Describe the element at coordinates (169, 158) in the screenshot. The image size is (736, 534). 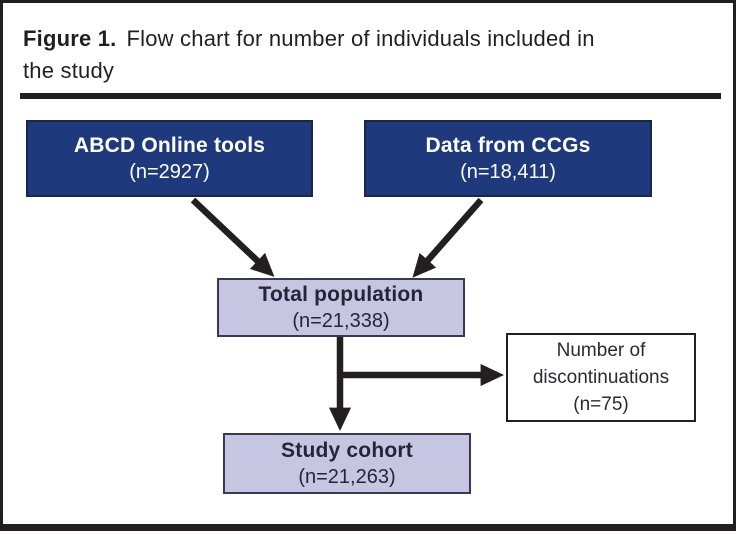
I see `flow-node-abcd-online-tools: ABCD Online tools (n=2927)` at that location.